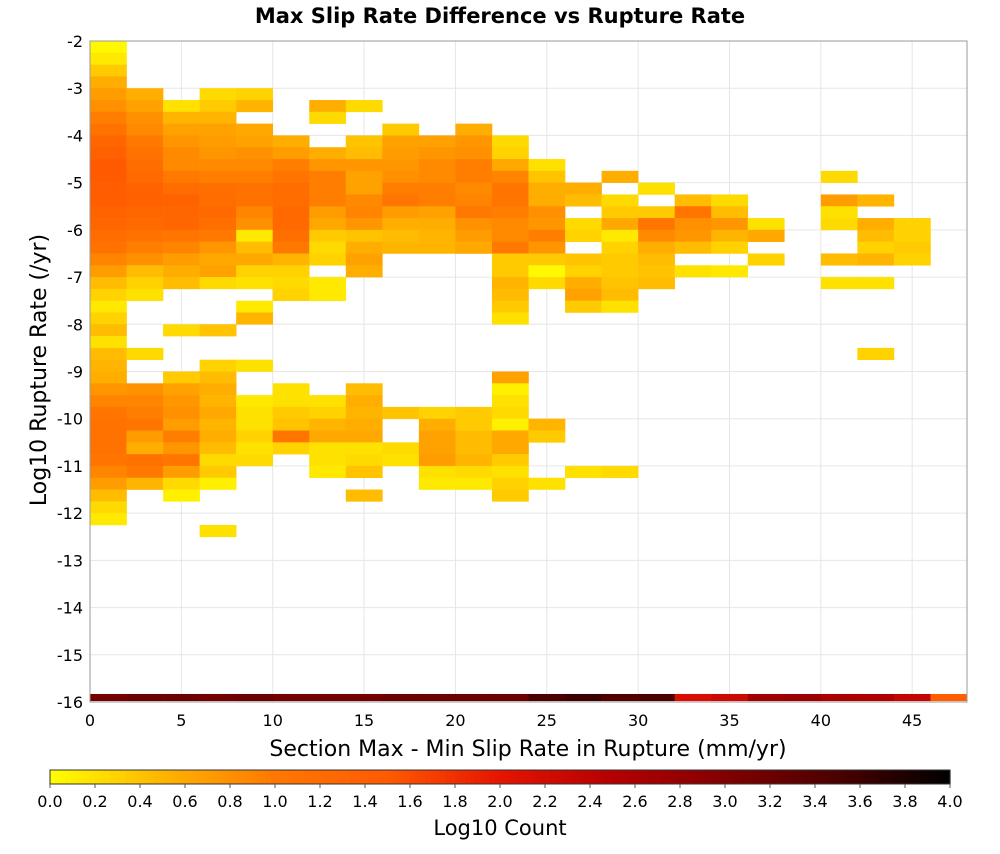 The height and width of the screenshot is (854, 1000). What do you see at coordinates (181, 697) in the screenshot?
I see `bottom-row-cell` at bounding box center [181, 697].